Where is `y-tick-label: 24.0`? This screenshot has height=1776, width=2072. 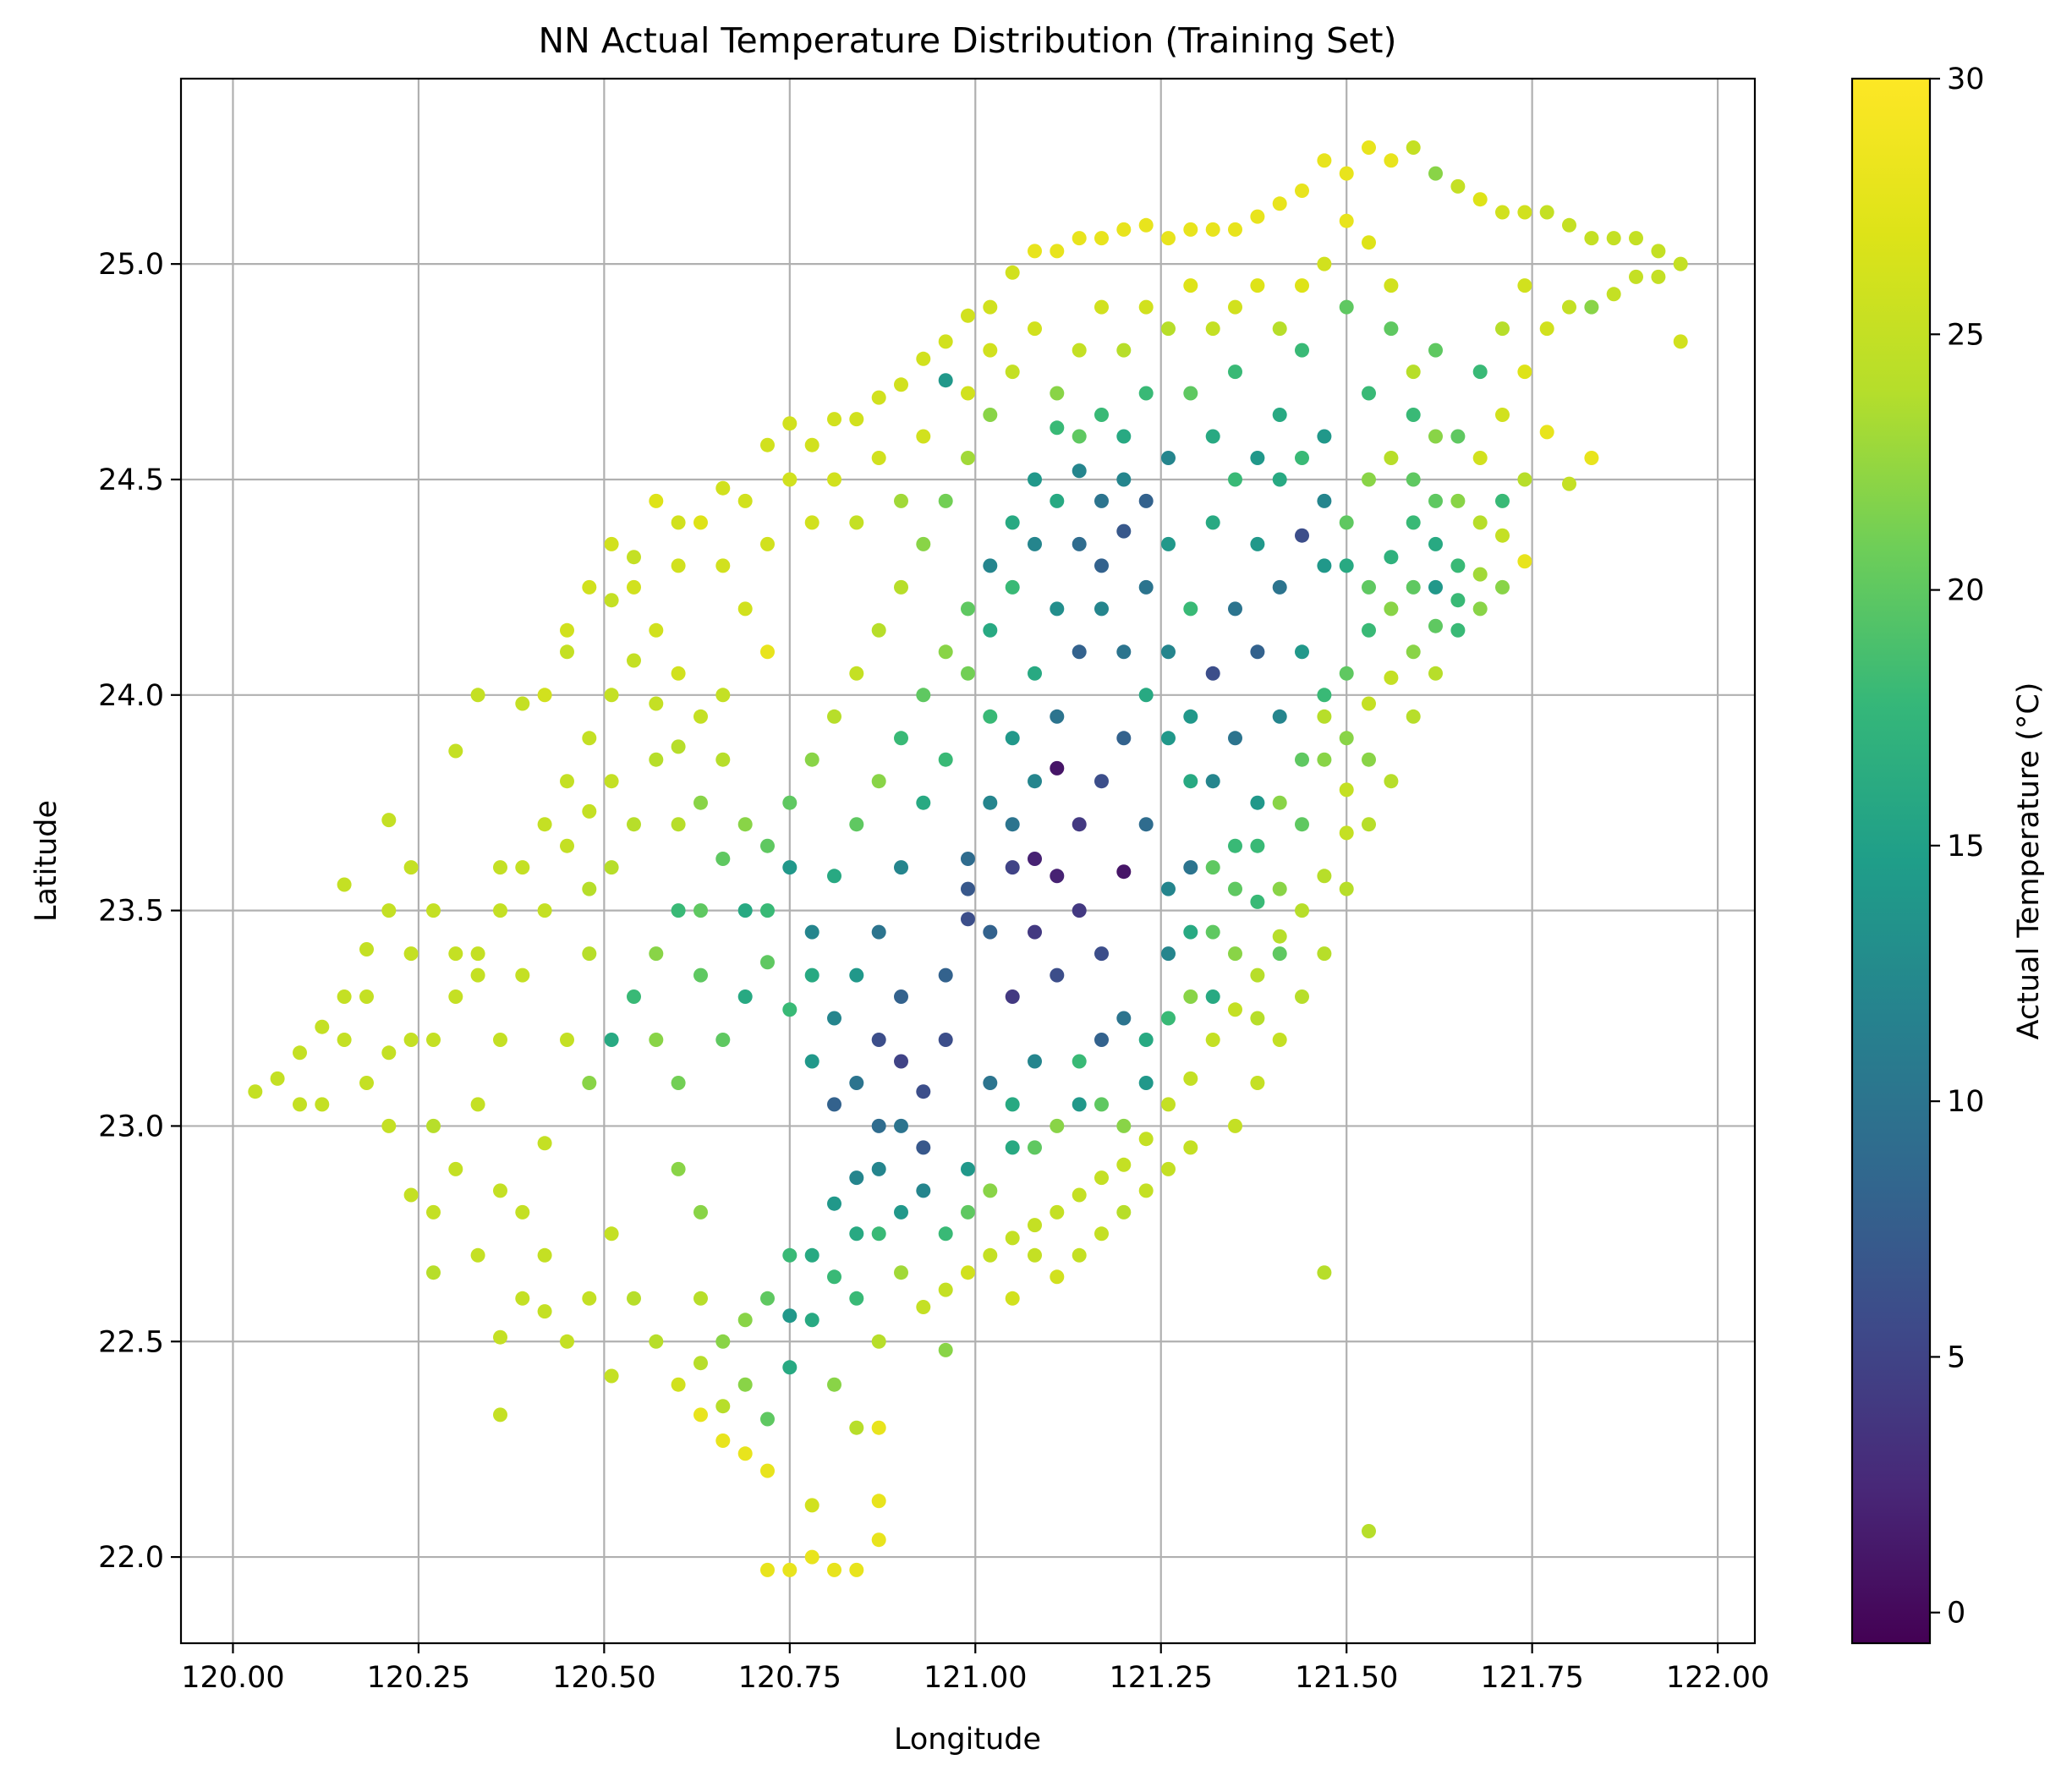
y-tick-label: 24.0 is located at coordinates (131, 696).